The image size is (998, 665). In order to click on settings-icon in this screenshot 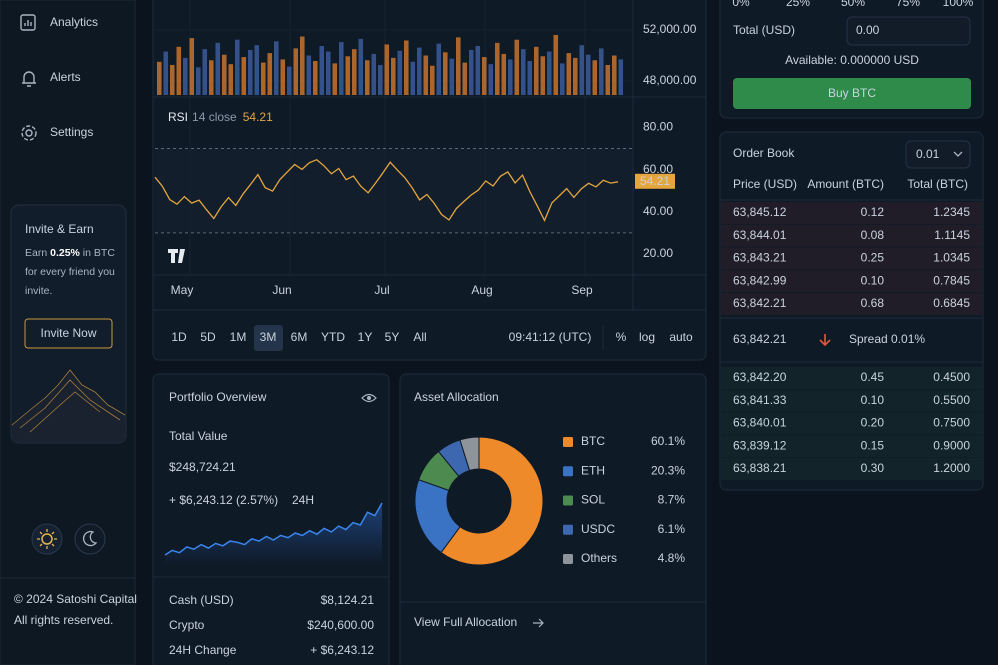, I will do `click(29, 133)`.